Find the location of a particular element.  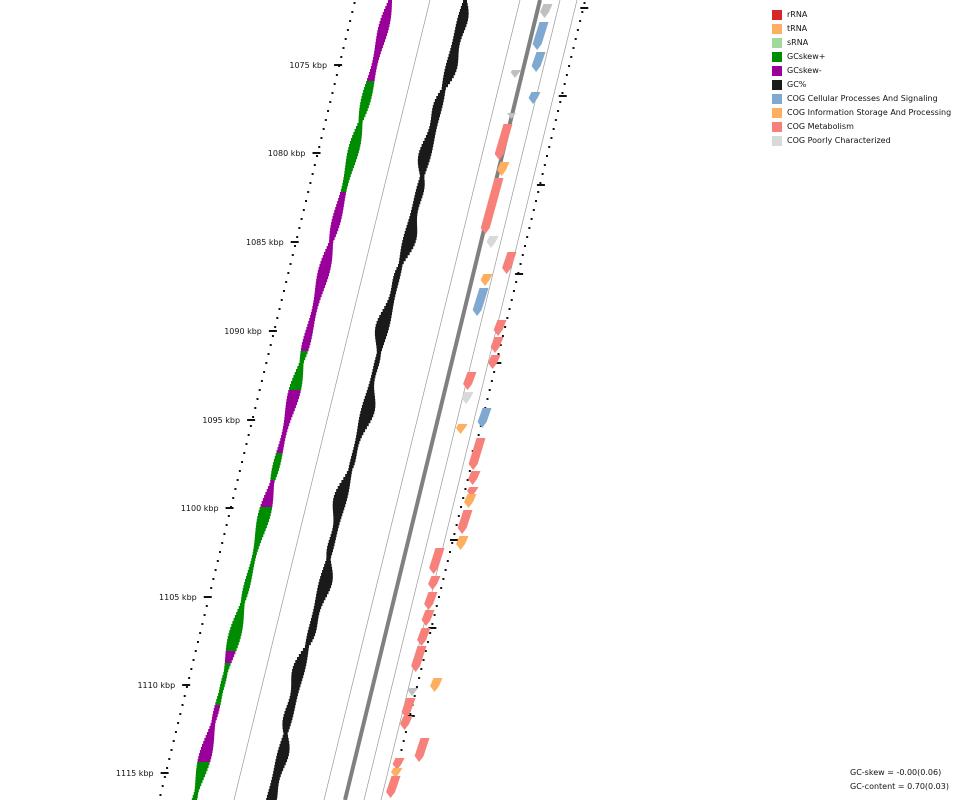

tick-label: 1090 kbp is located at coordinates (243, 331).